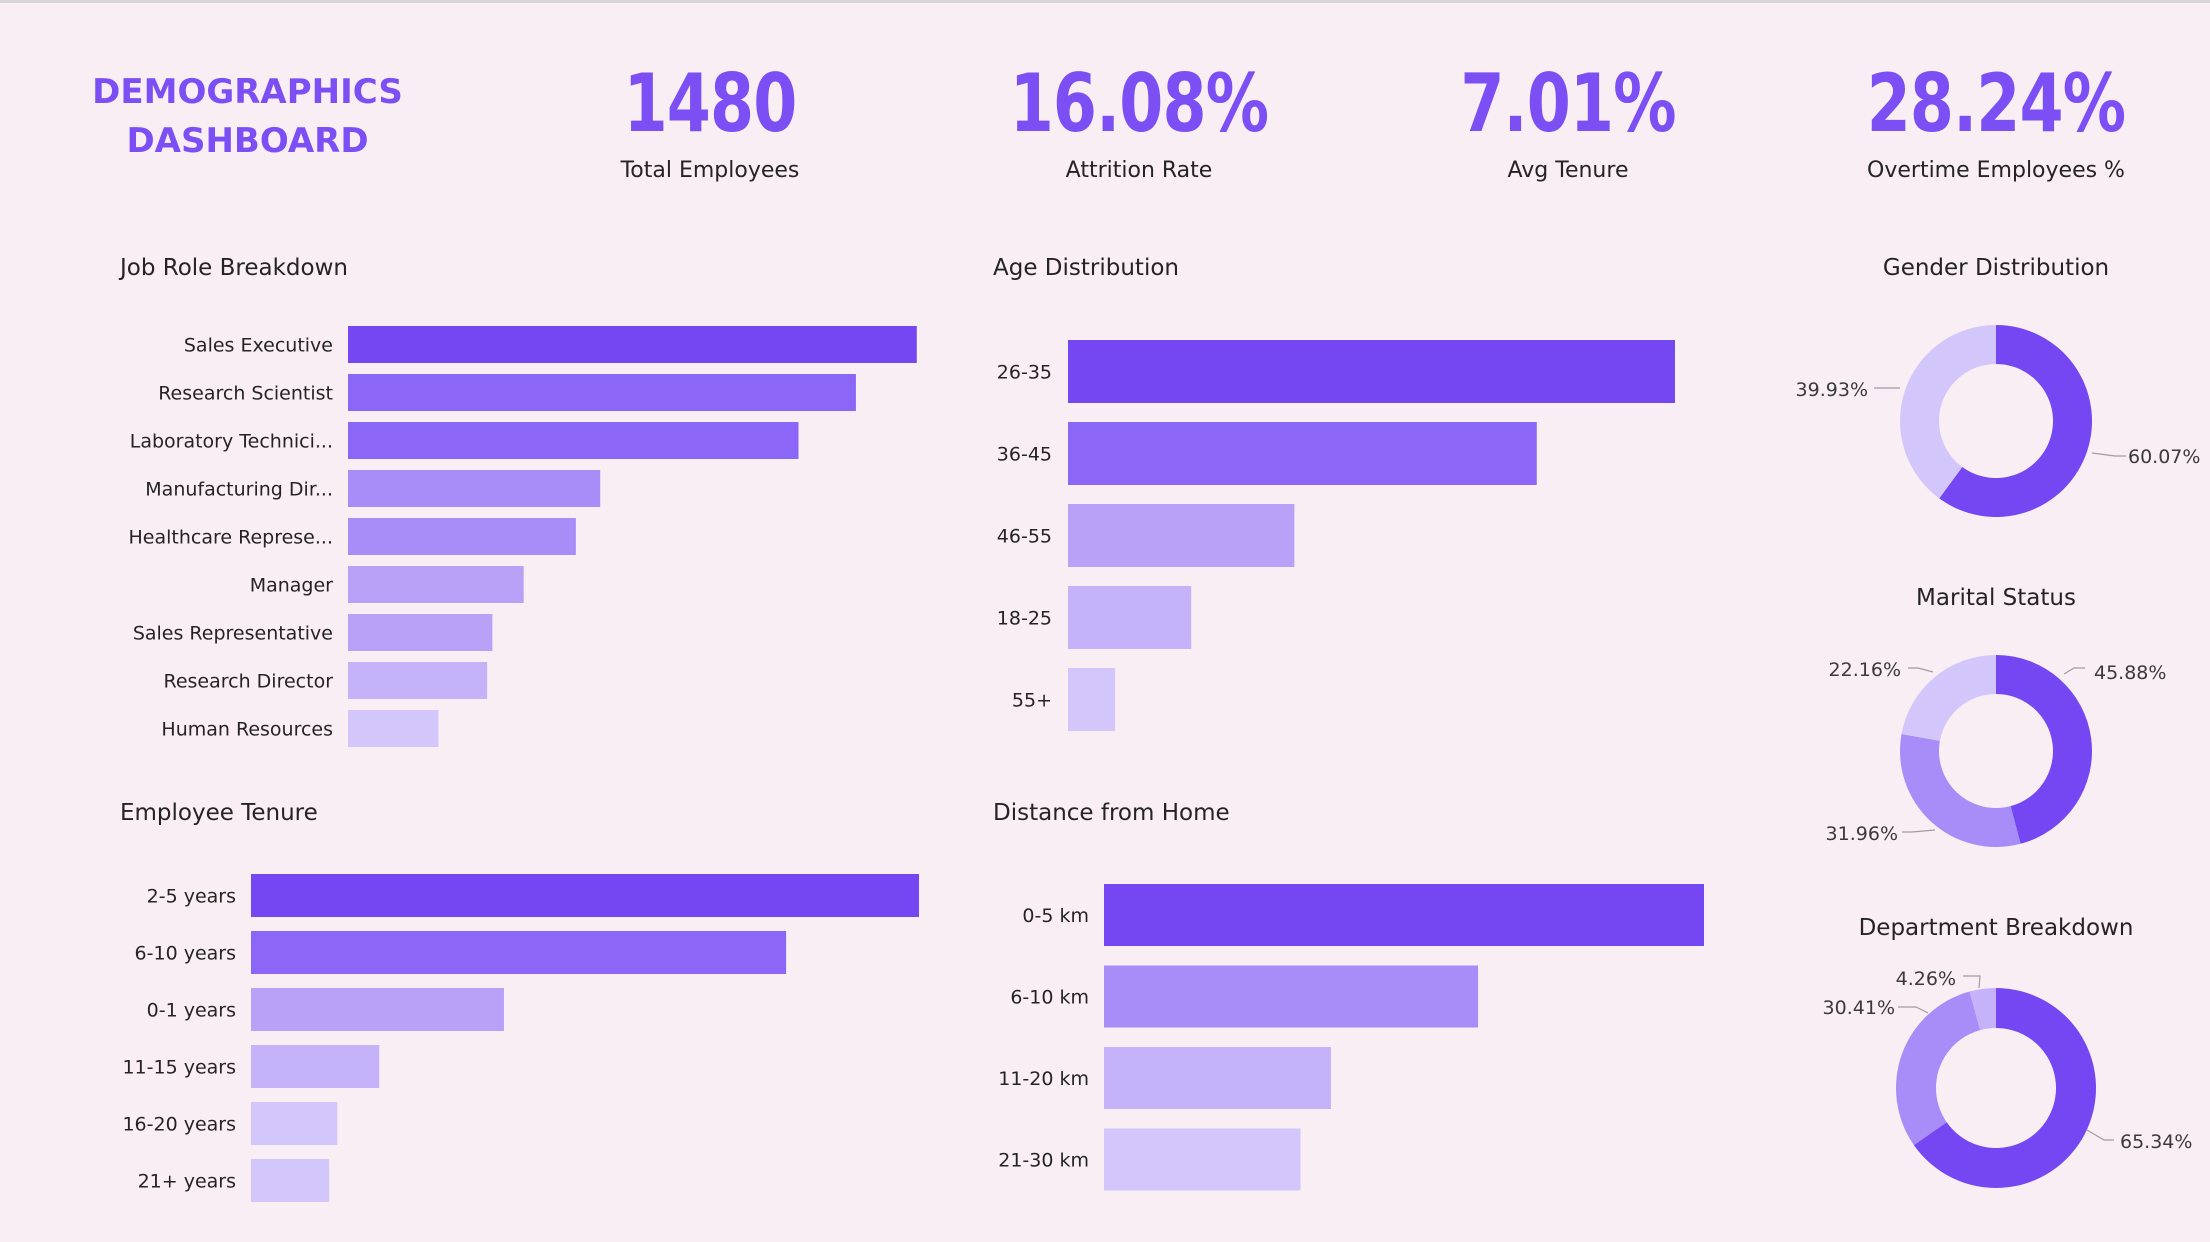 This screenshot has width=2210, height=1242. Describe the element at coordinates (1049, 998) in the screenshot. I see `distance-category-label: 6-10 km` at that location.